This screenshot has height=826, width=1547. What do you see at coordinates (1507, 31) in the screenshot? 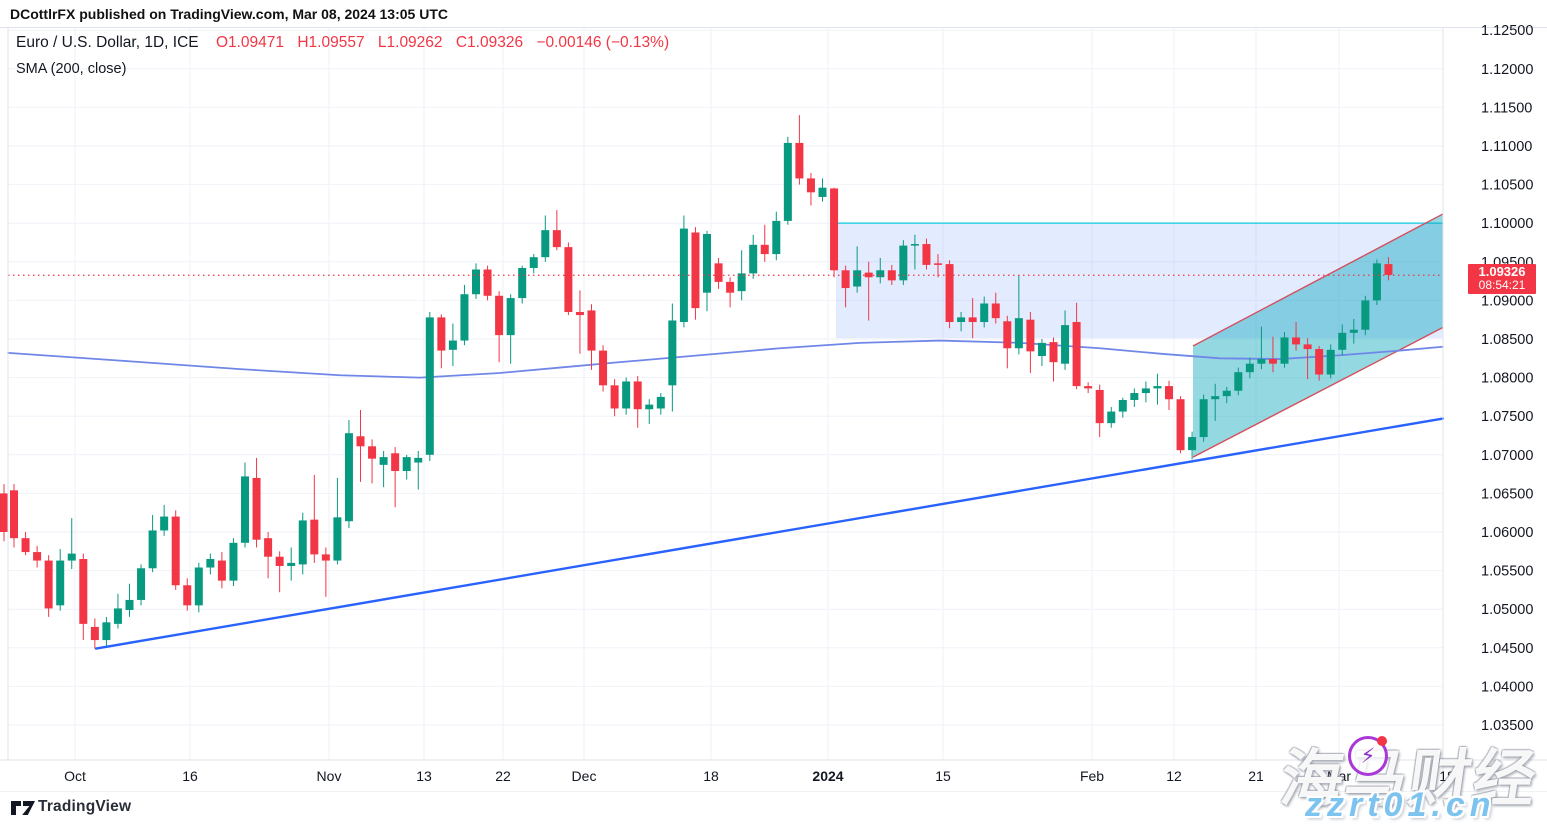
I see `price-tick-label: 1.12500` at bounding box center [1507, 31].